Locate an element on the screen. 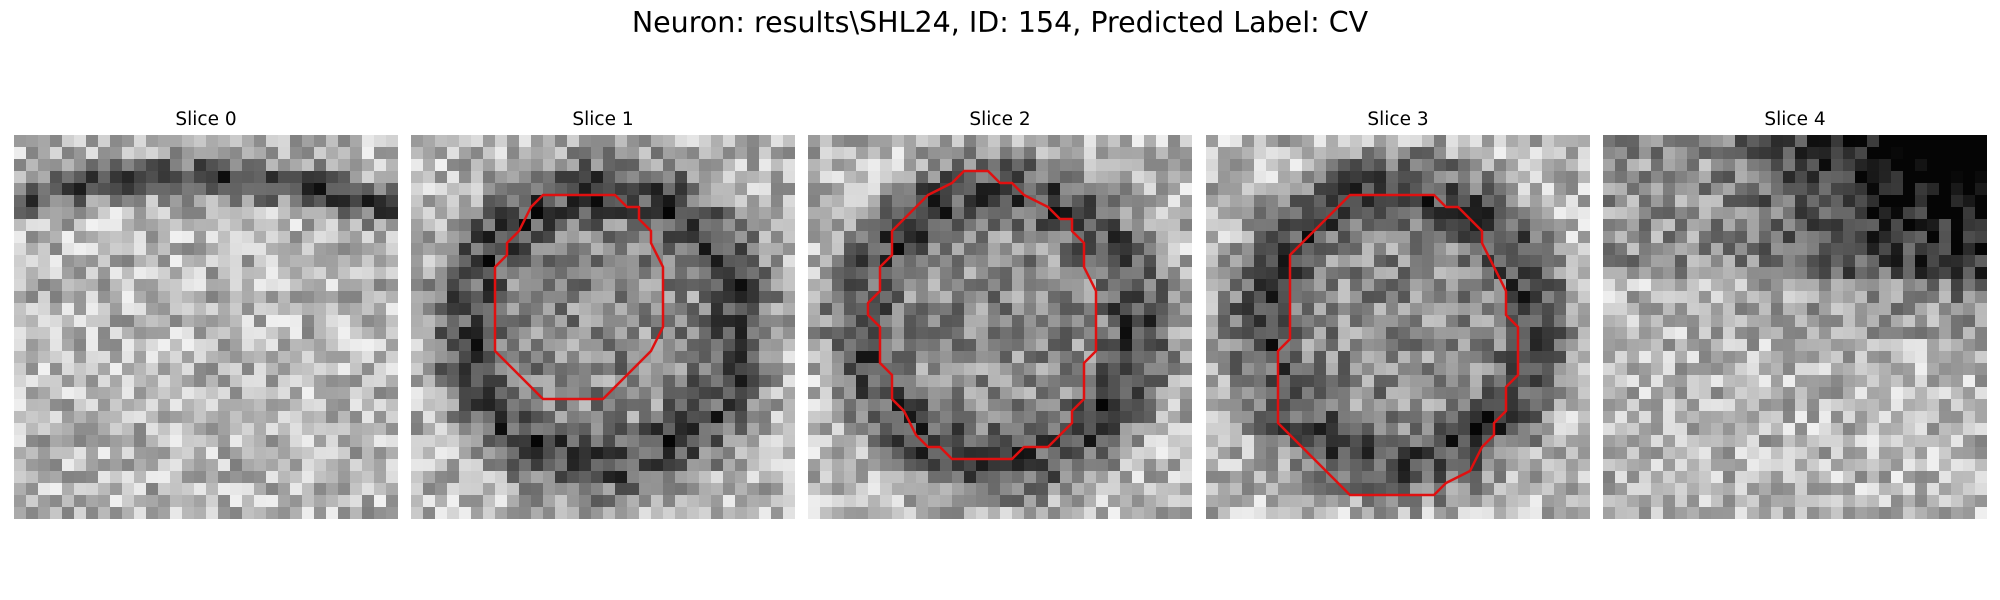 Image resolution: width=2000 pixels, height=600 pixels. slice-title-3: Slice 3 is located at coordinates (1398, 119).